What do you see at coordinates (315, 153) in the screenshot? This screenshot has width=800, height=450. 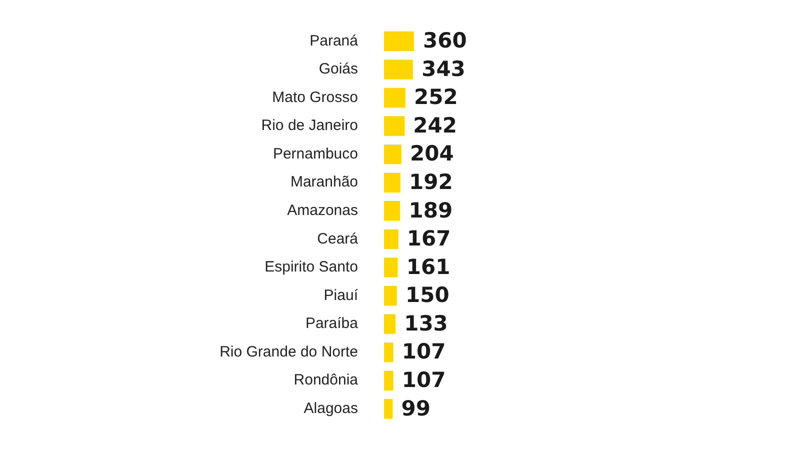 I see `y-tick-label: Pernambuco` at bounding box center [315, 153].